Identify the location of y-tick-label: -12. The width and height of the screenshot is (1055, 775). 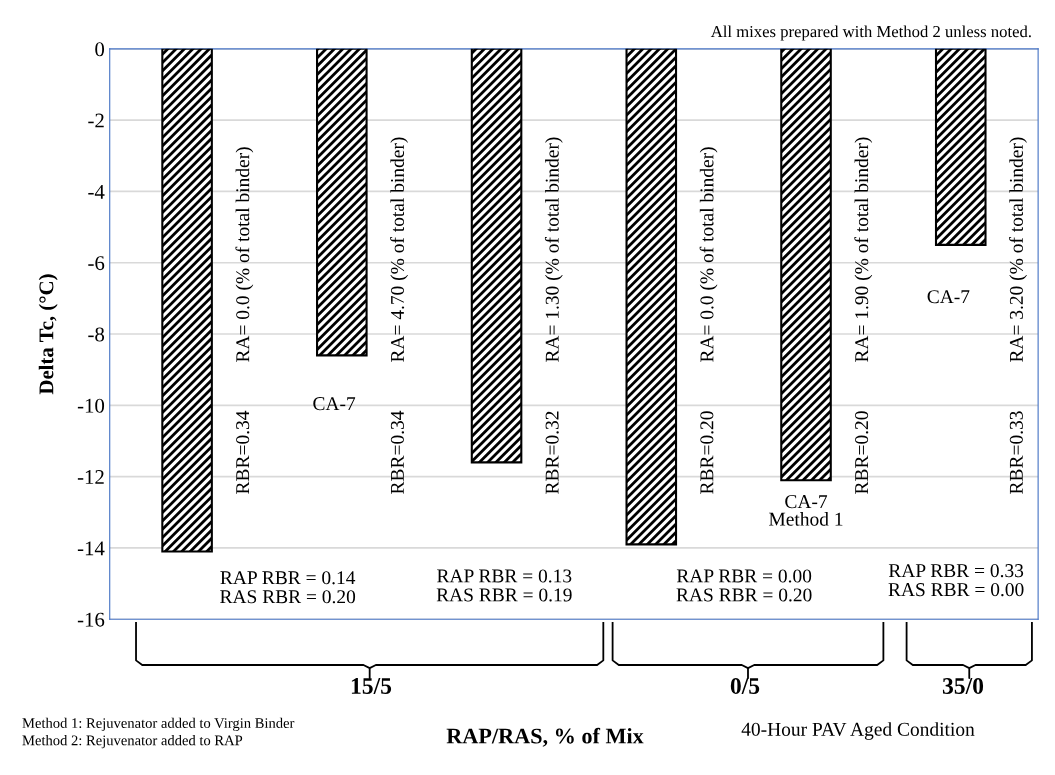
(90, 477).